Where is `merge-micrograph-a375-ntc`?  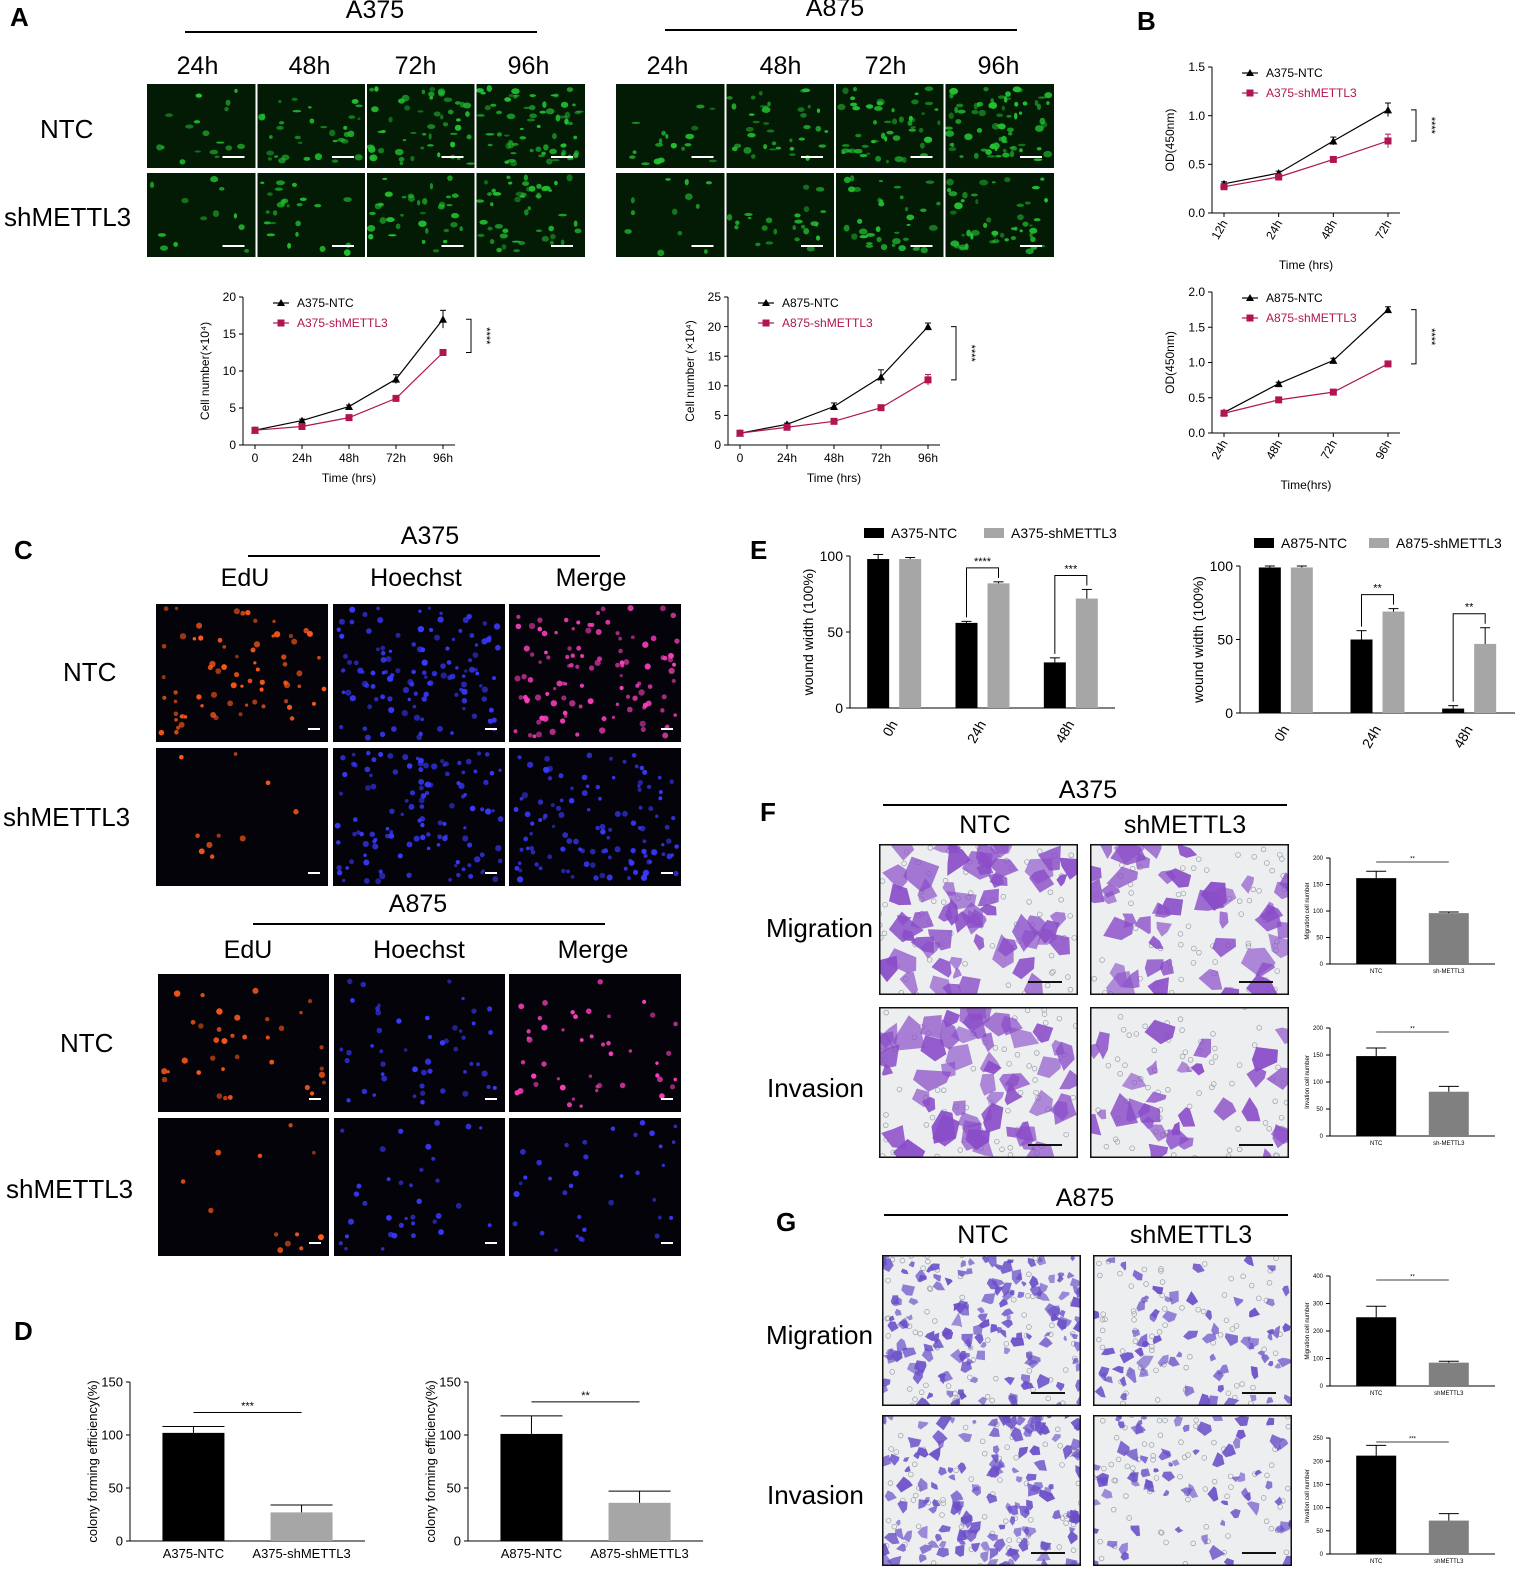 merge-micrograph-a375-ntc is located at coordinates (595, 673).